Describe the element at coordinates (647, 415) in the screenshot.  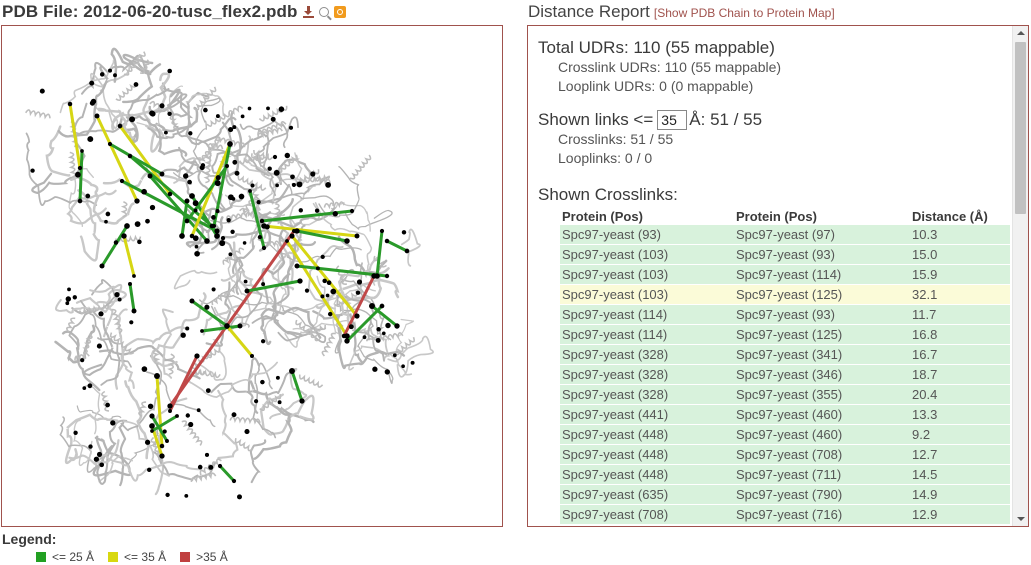
I see `cell-protein-1: Spc97-yeast (441)` at that location.